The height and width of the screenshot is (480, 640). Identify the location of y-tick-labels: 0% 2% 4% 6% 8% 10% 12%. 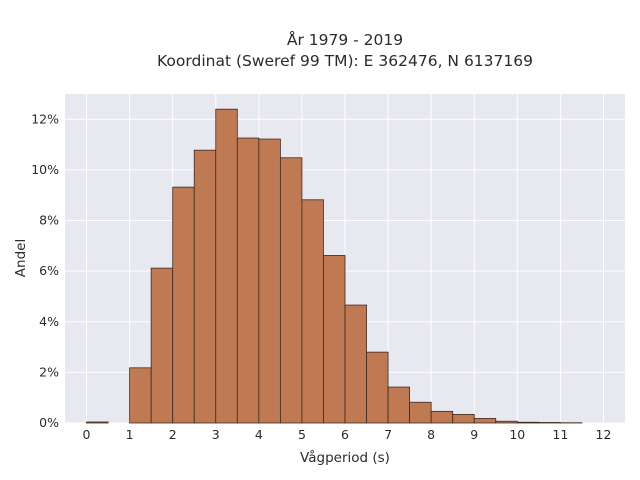
(45, 270).